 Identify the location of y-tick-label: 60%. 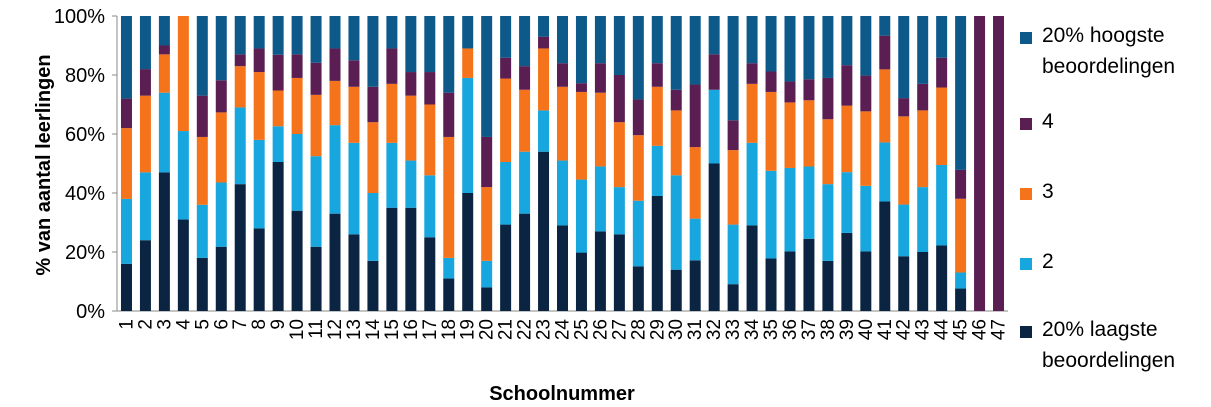
(85, 135).